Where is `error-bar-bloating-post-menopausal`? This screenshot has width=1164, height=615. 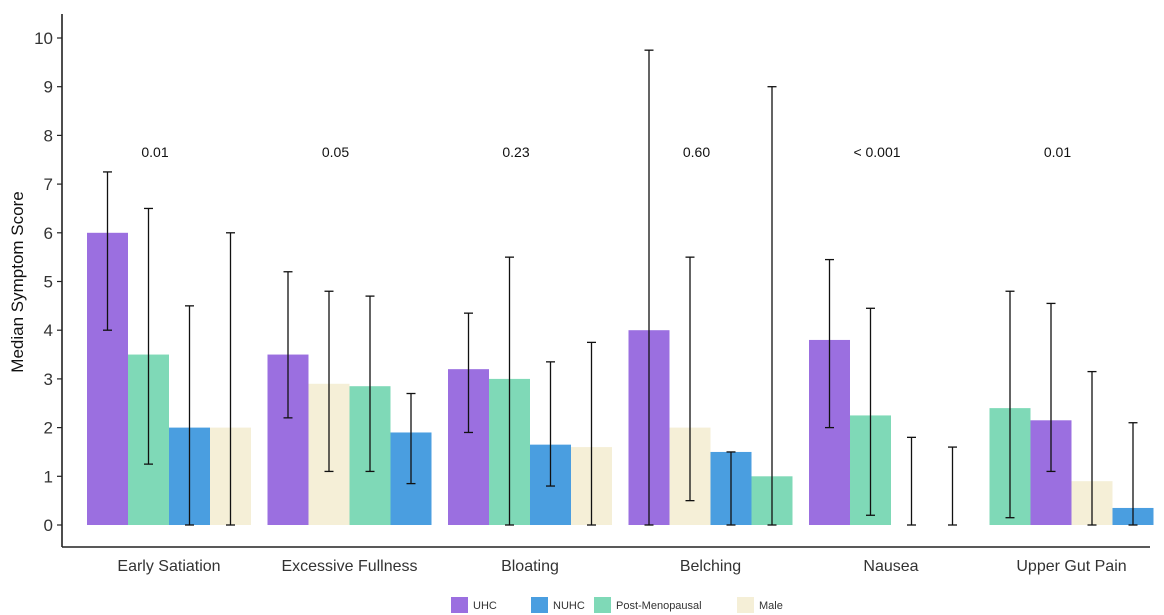
error-bar-bloating-post-menopausal is located at coordinates (509, 391).